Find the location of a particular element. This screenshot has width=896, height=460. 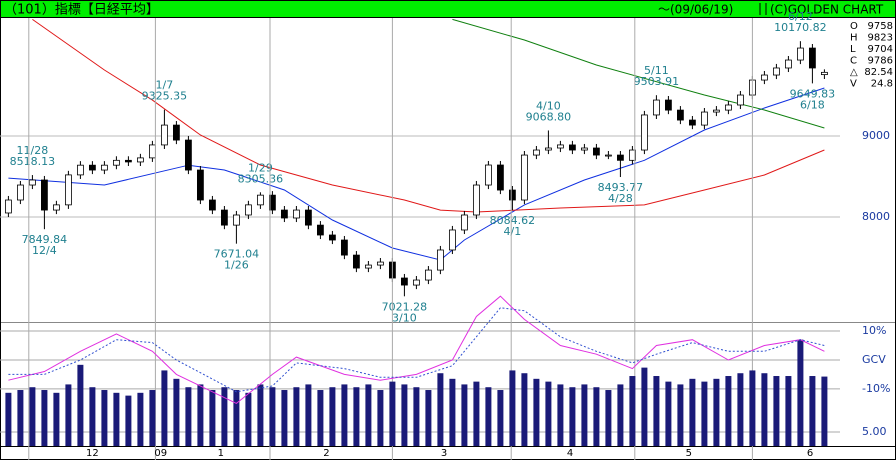

annotation-date: 4/10 is located at coordinates (548, 105).